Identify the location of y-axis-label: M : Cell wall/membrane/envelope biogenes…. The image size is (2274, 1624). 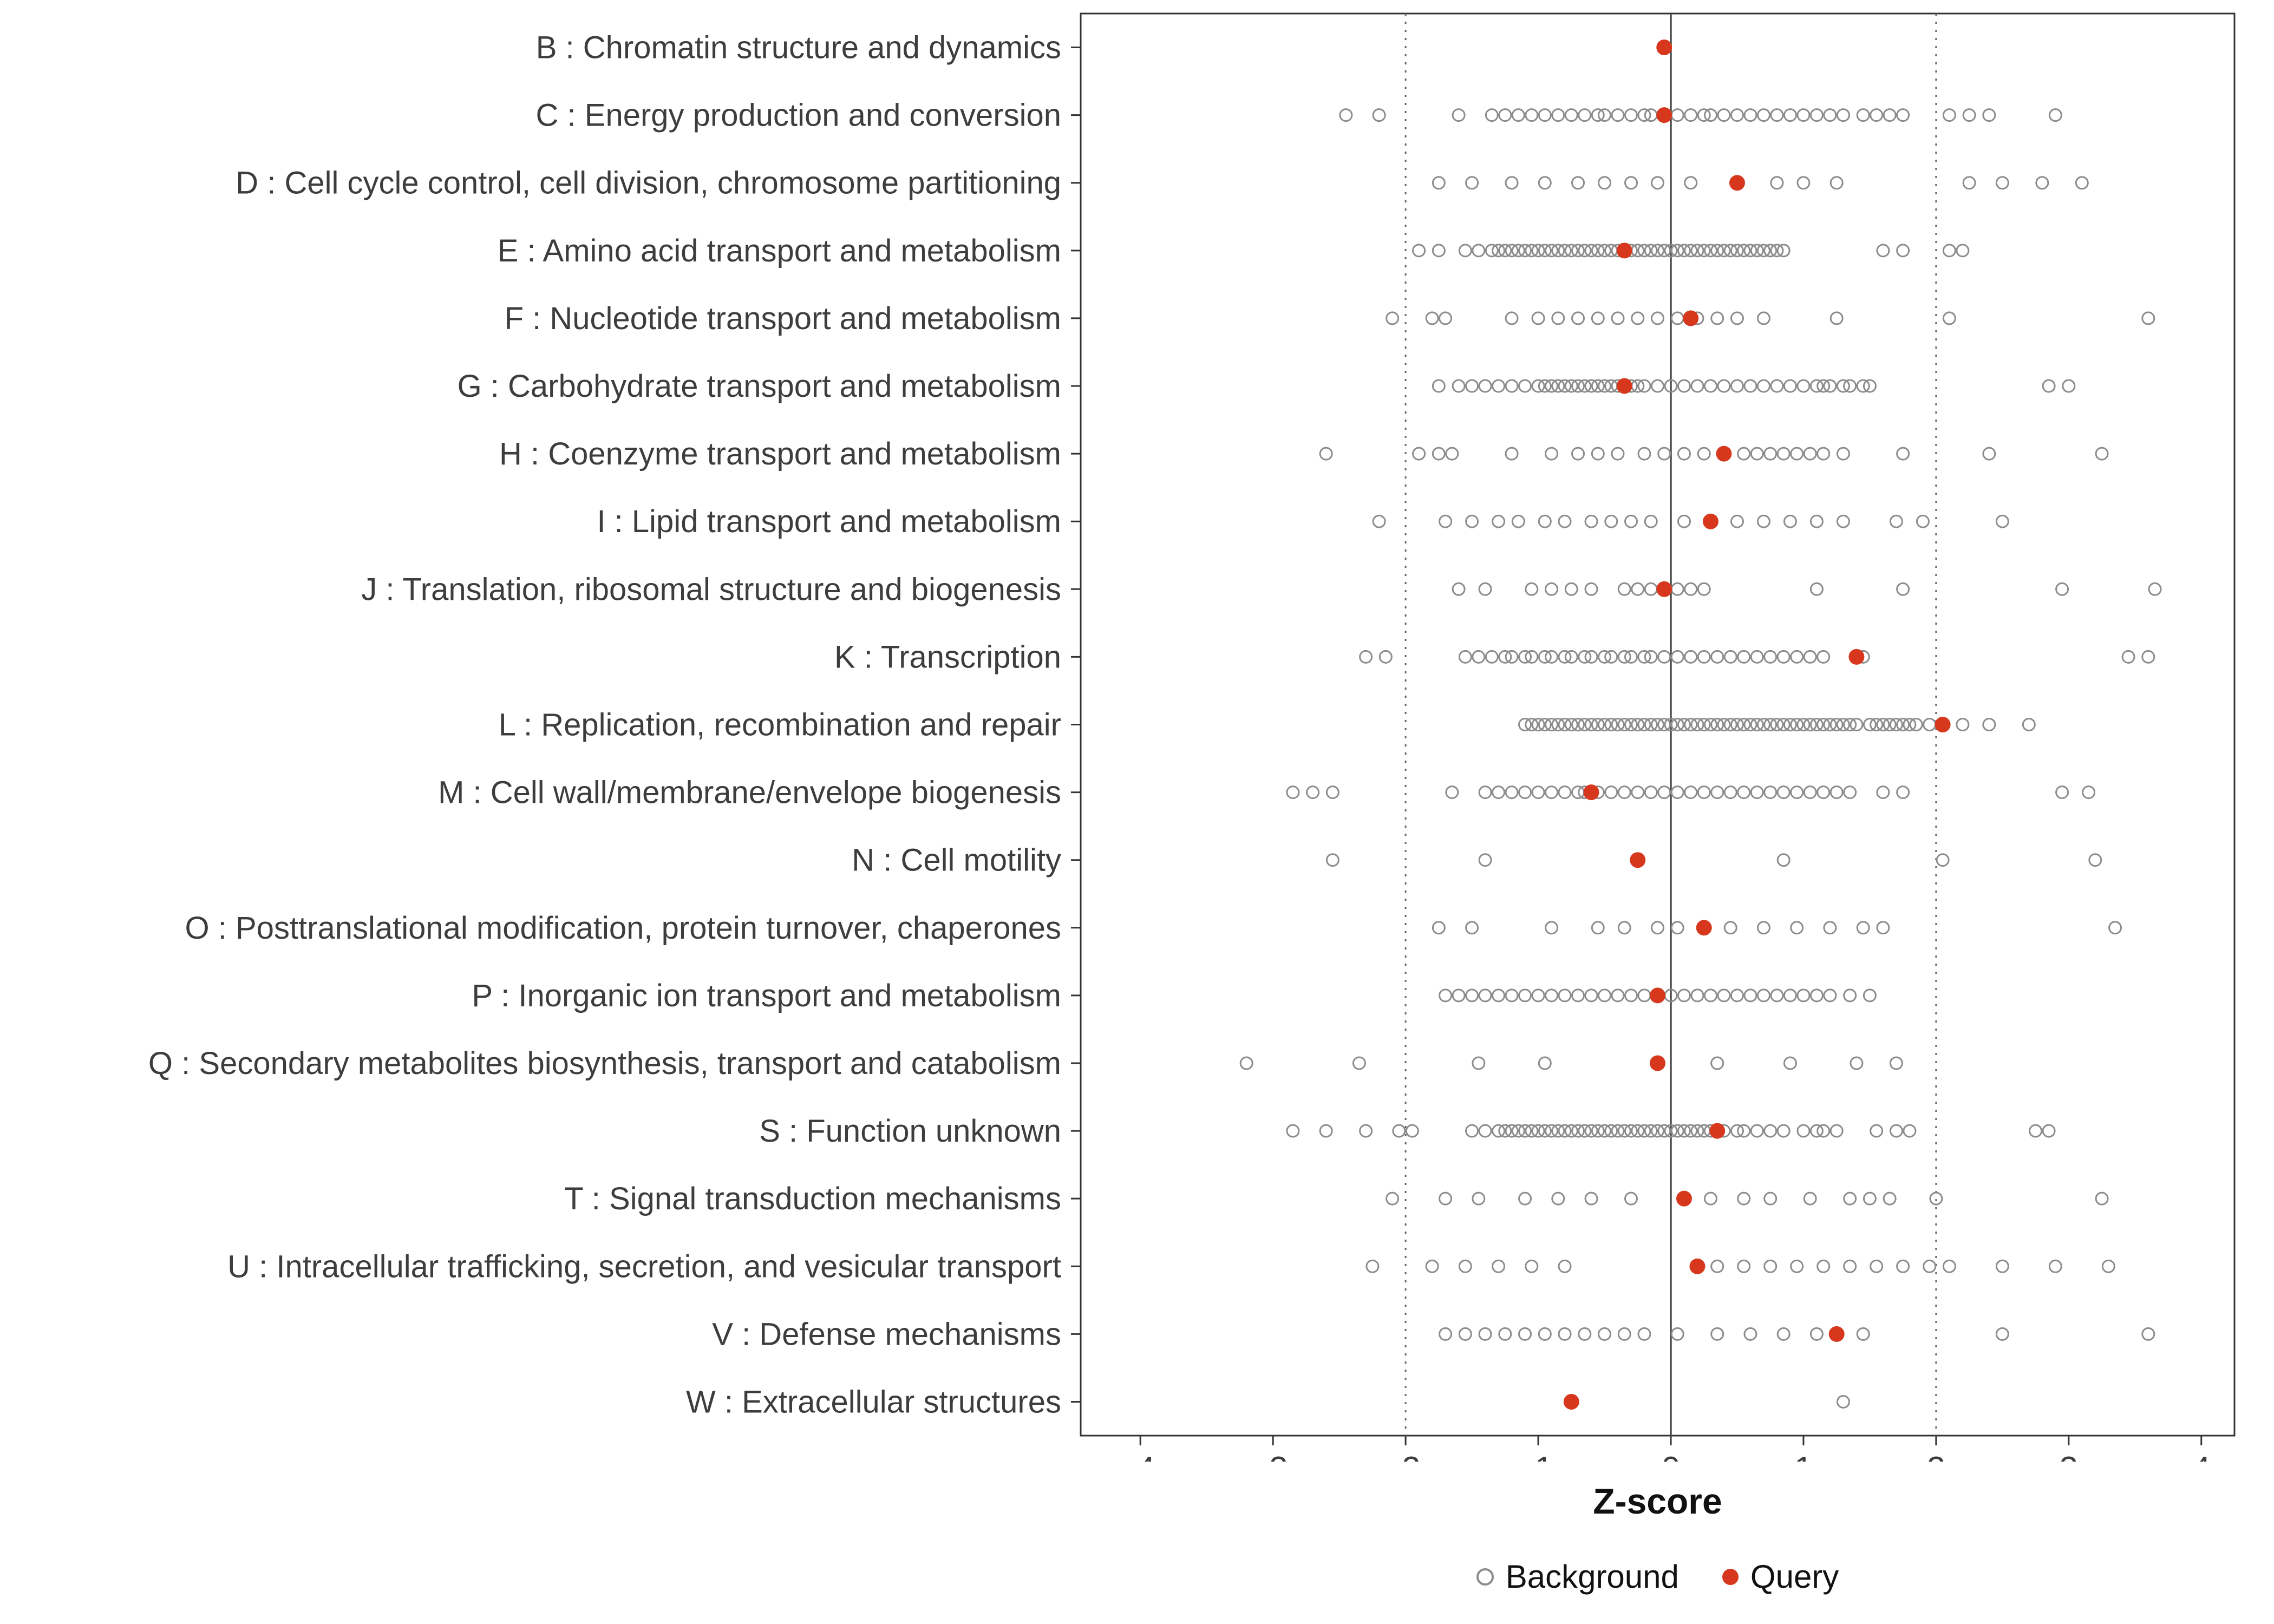
(749, 792).